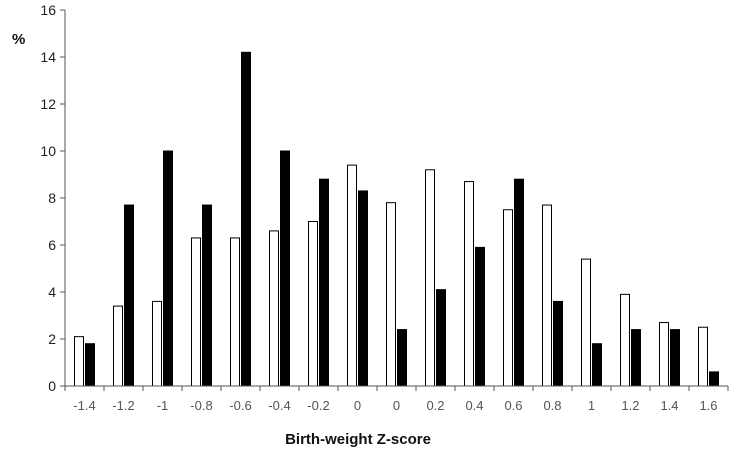  Describe the element at coordinates (474, 405) in the screenshot. I see `x-tick-label: 0.4` at that location.